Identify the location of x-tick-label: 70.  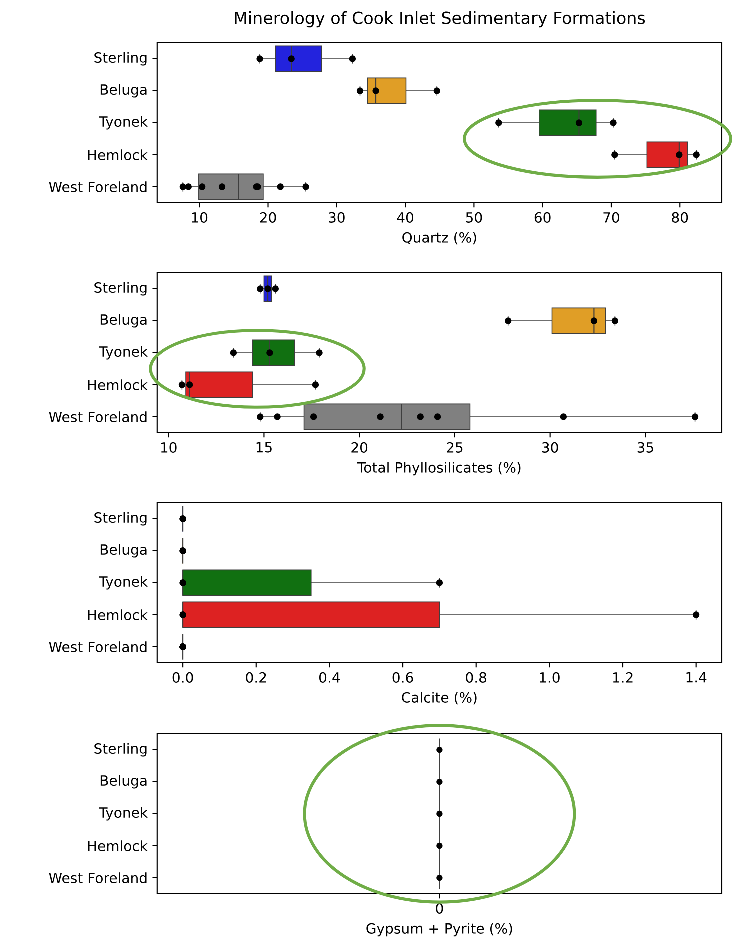
(612, 217).